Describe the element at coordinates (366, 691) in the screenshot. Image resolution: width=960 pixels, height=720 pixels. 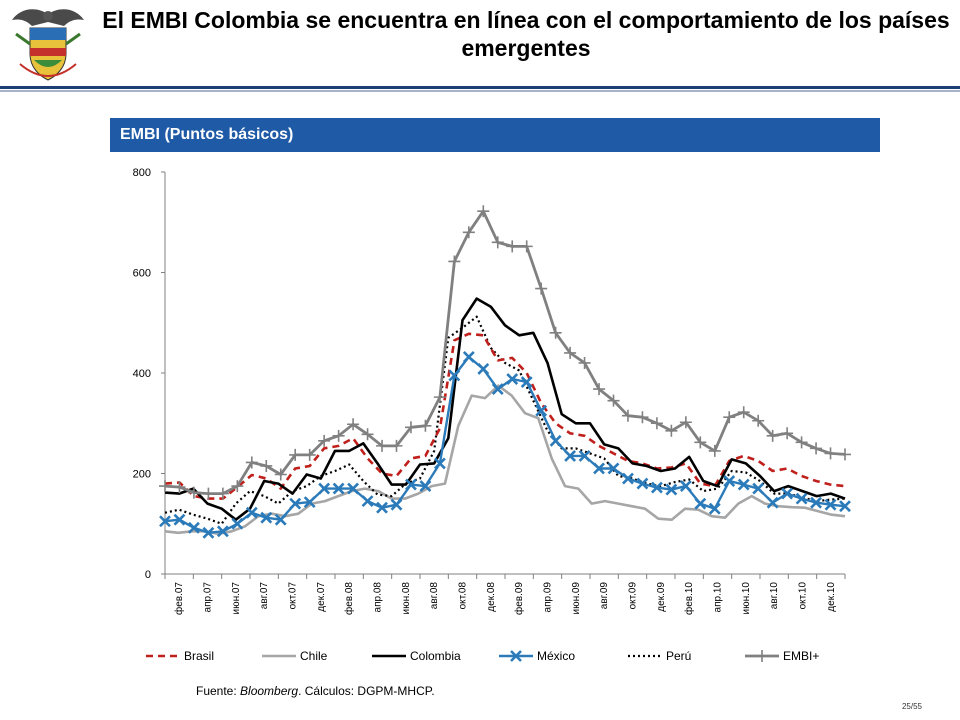
I see `source-suffix: . Cálculos: DGPM-MHCP.` at that location.